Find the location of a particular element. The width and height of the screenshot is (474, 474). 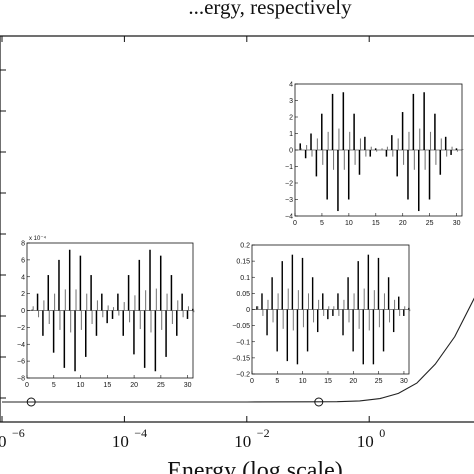

x-tick-exponent: −6 is located at coordinates (18, 433).